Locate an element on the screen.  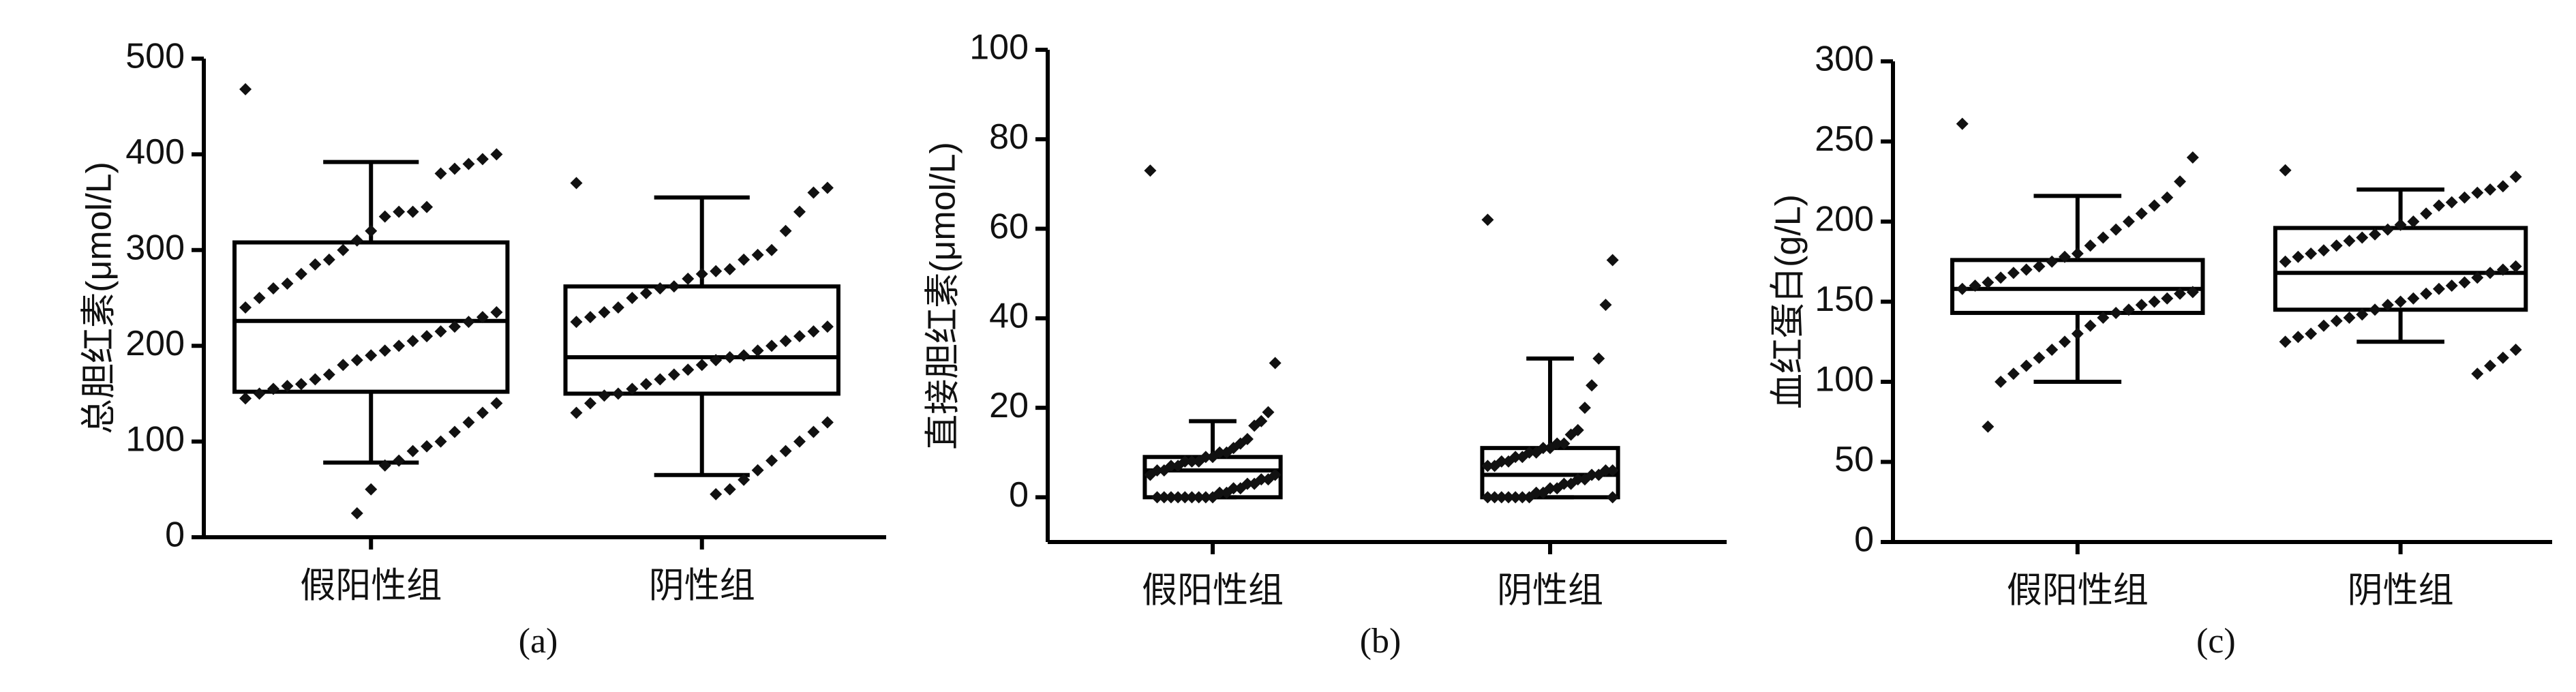
y-tick-label: 50 is located at coordinates (1854, 460).